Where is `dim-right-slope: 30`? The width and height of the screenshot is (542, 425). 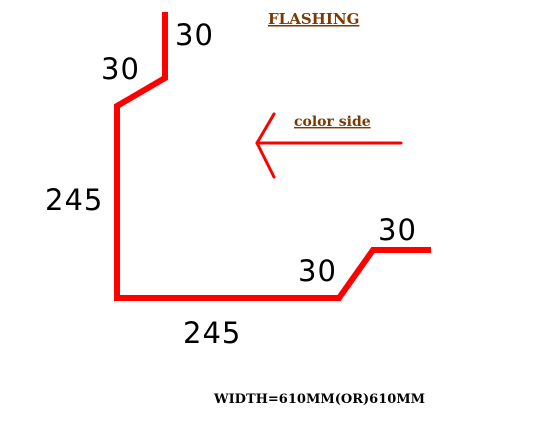 dim-right-slope: 30 is located at coordinates (317, 271).